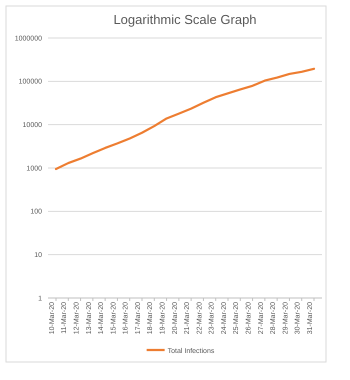 The image size is (350, 380). What do you see at coordinates (185, 19) in the screenshot?
I see `chart-title: Logarithmic Scale Graph` at bounding box center [185, 19].